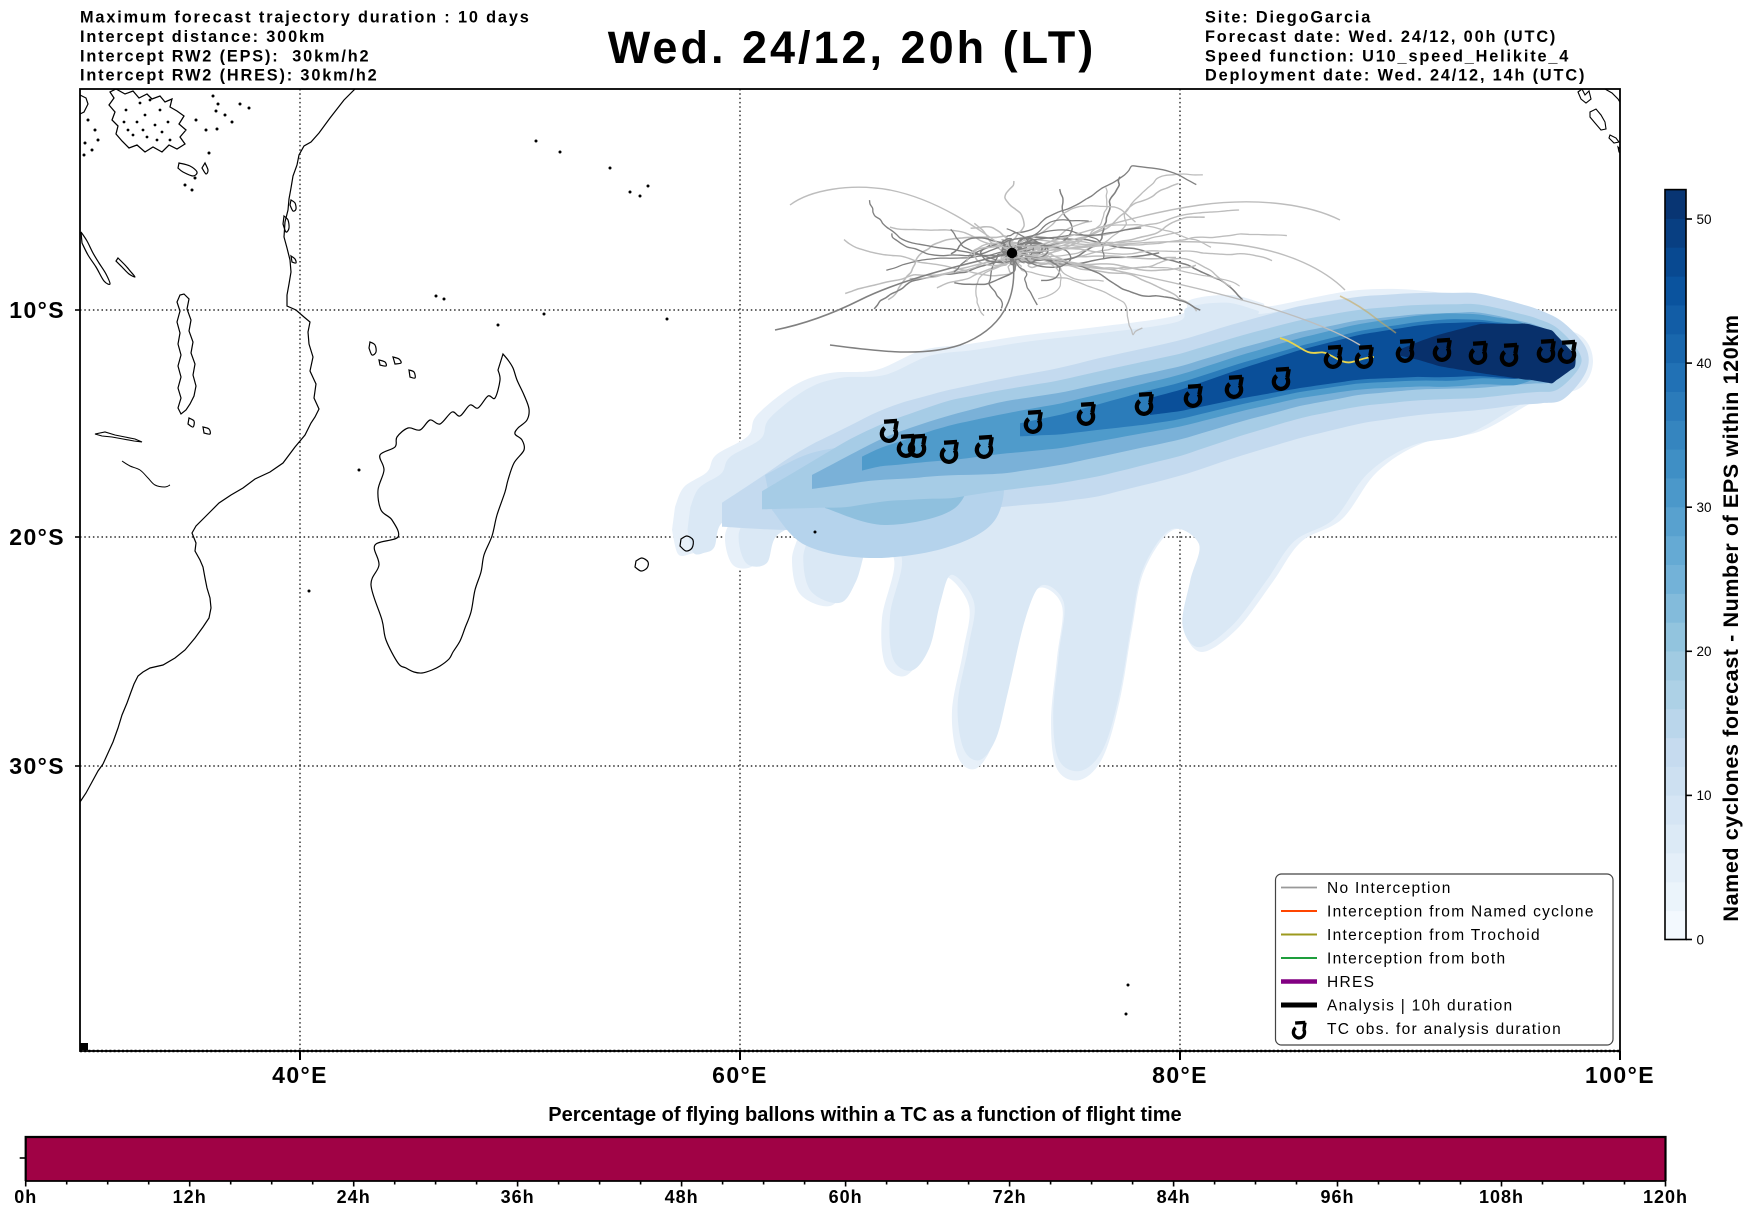  I want to click on svg-text: Interception from Trochoid, so click(1434, 935).